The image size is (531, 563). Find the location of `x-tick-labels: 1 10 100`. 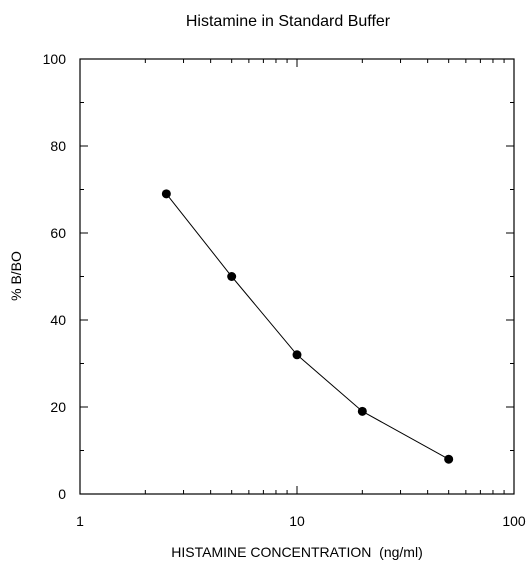

x-tick-labels: 1 10 100 is located at coordinates (301, 521).